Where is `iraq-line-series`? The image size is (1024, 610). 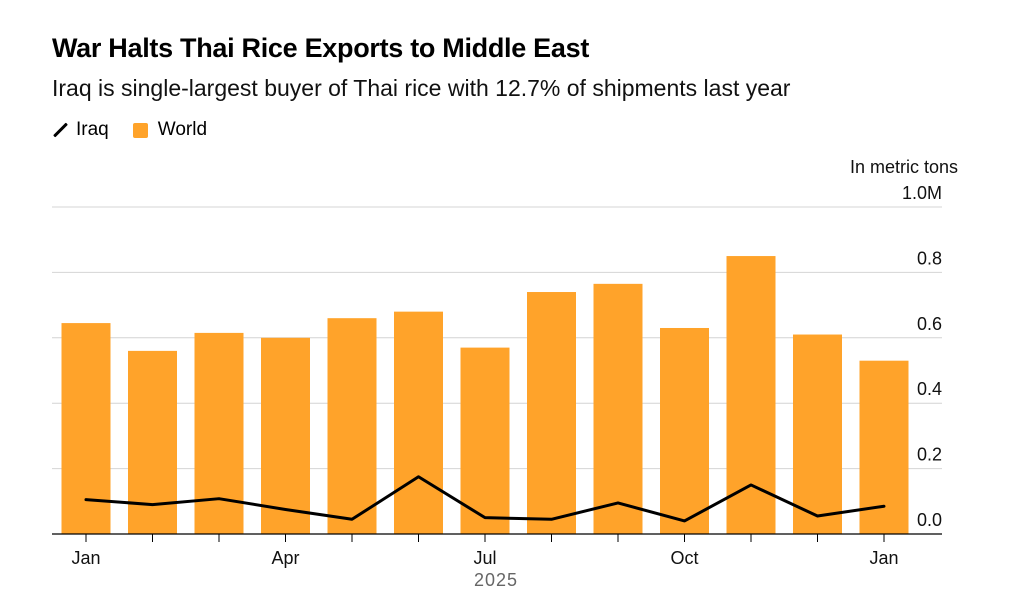
iraq-line-series is located at coordinates (485, 499).